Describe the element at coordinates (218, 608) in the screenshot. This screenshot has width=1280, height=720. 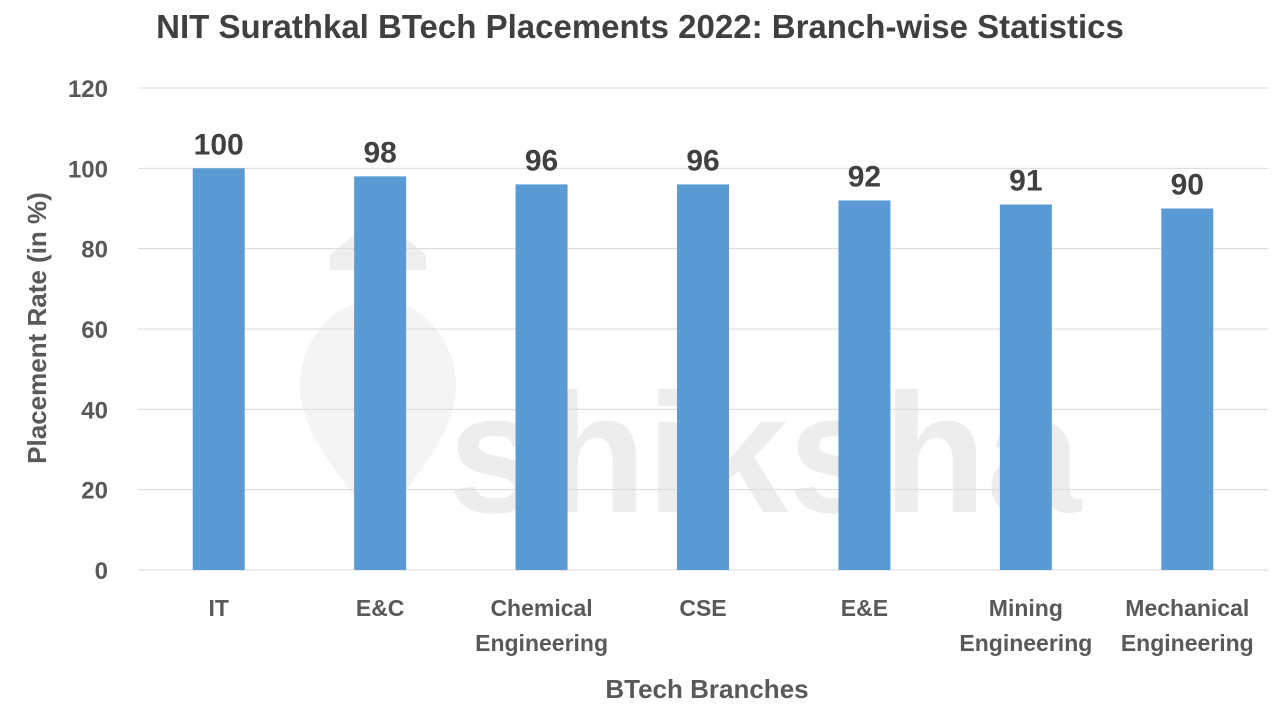
I see `x-tick-label: IT` at that location.